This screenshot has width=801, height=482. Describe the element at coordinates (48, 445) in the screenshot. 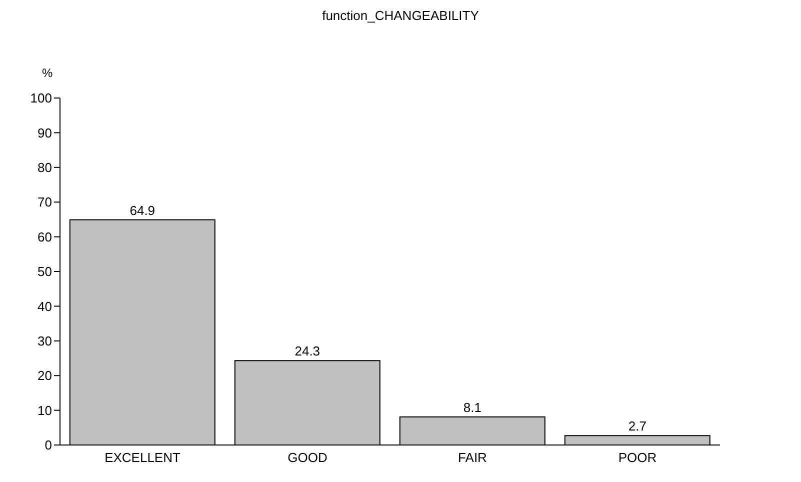

I see `y-tick-label: 0` at that location.